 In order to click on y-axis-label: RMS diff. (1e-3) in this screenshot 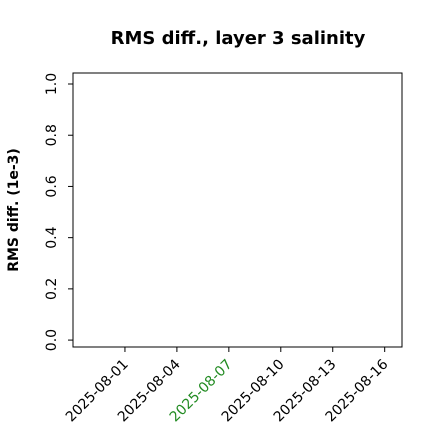, I will do `click(14, 210)`.